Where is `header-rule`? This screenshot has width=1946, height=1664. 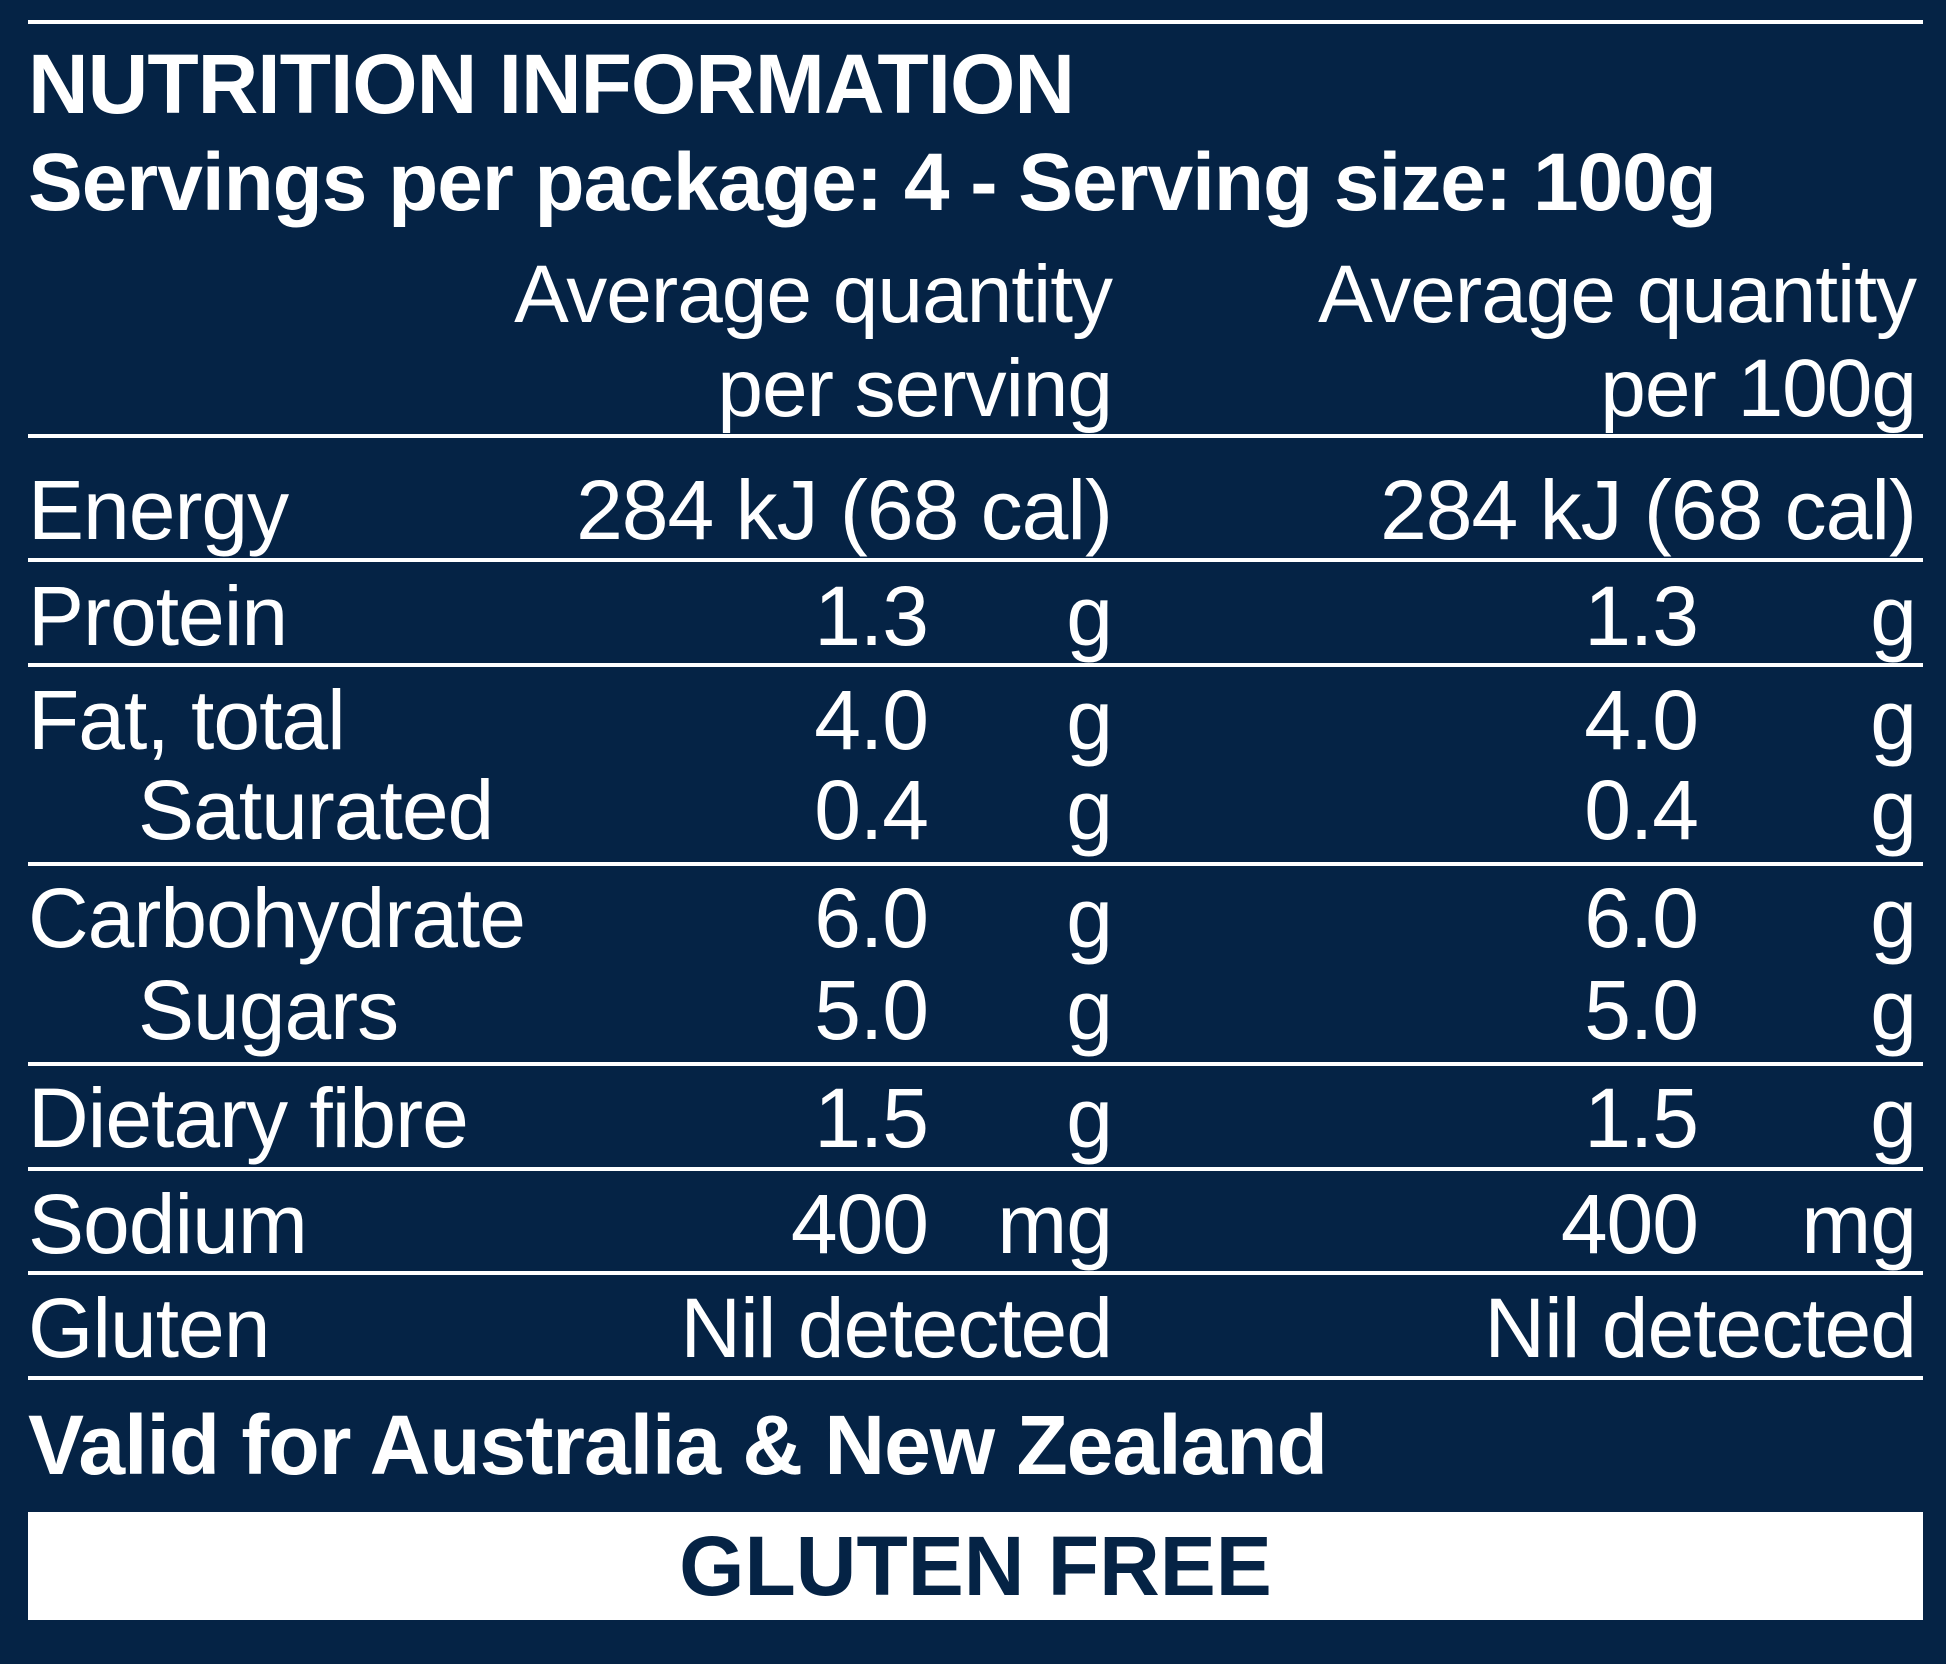 header-rule is located at coordinates (975, 436).